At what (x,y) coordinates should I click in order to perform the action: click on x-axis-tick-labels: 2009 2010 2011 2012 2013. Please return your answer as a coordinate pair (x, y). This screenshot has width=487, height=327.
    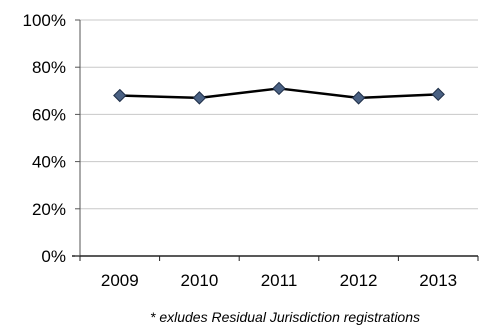
    Looking at the image, I should click on (279, 280).